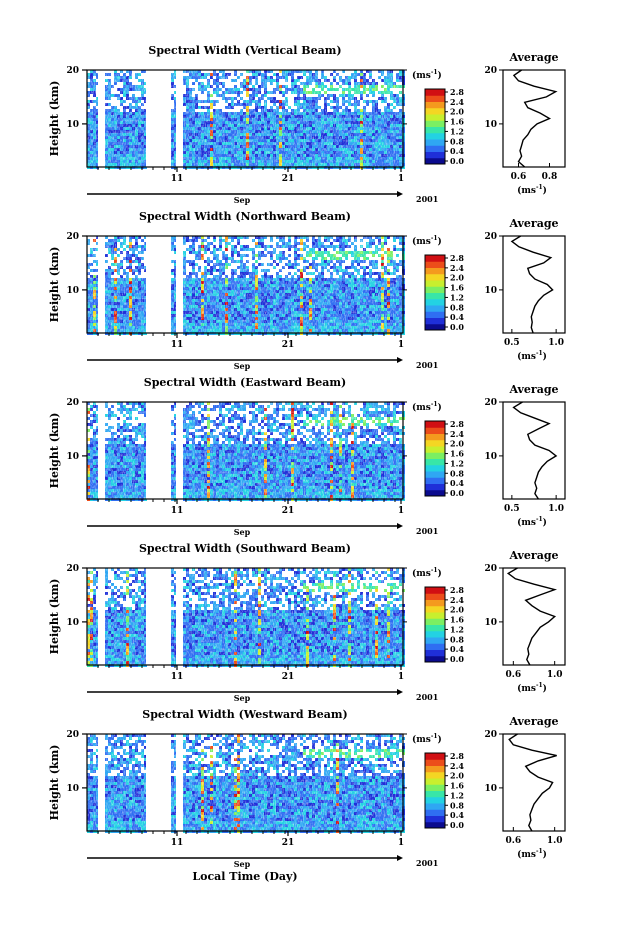 The width and height of the screenshot is (617, 931). I want to click on colorbar-tick-label: 0.0, so click(457, 161).